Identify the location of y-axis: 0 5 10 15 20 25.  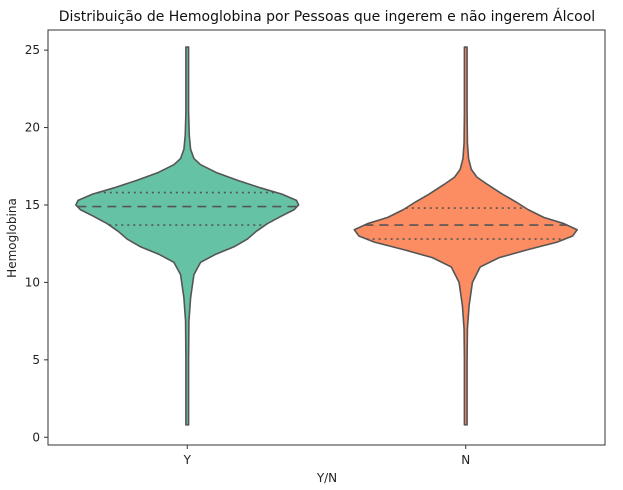
(36, 243).